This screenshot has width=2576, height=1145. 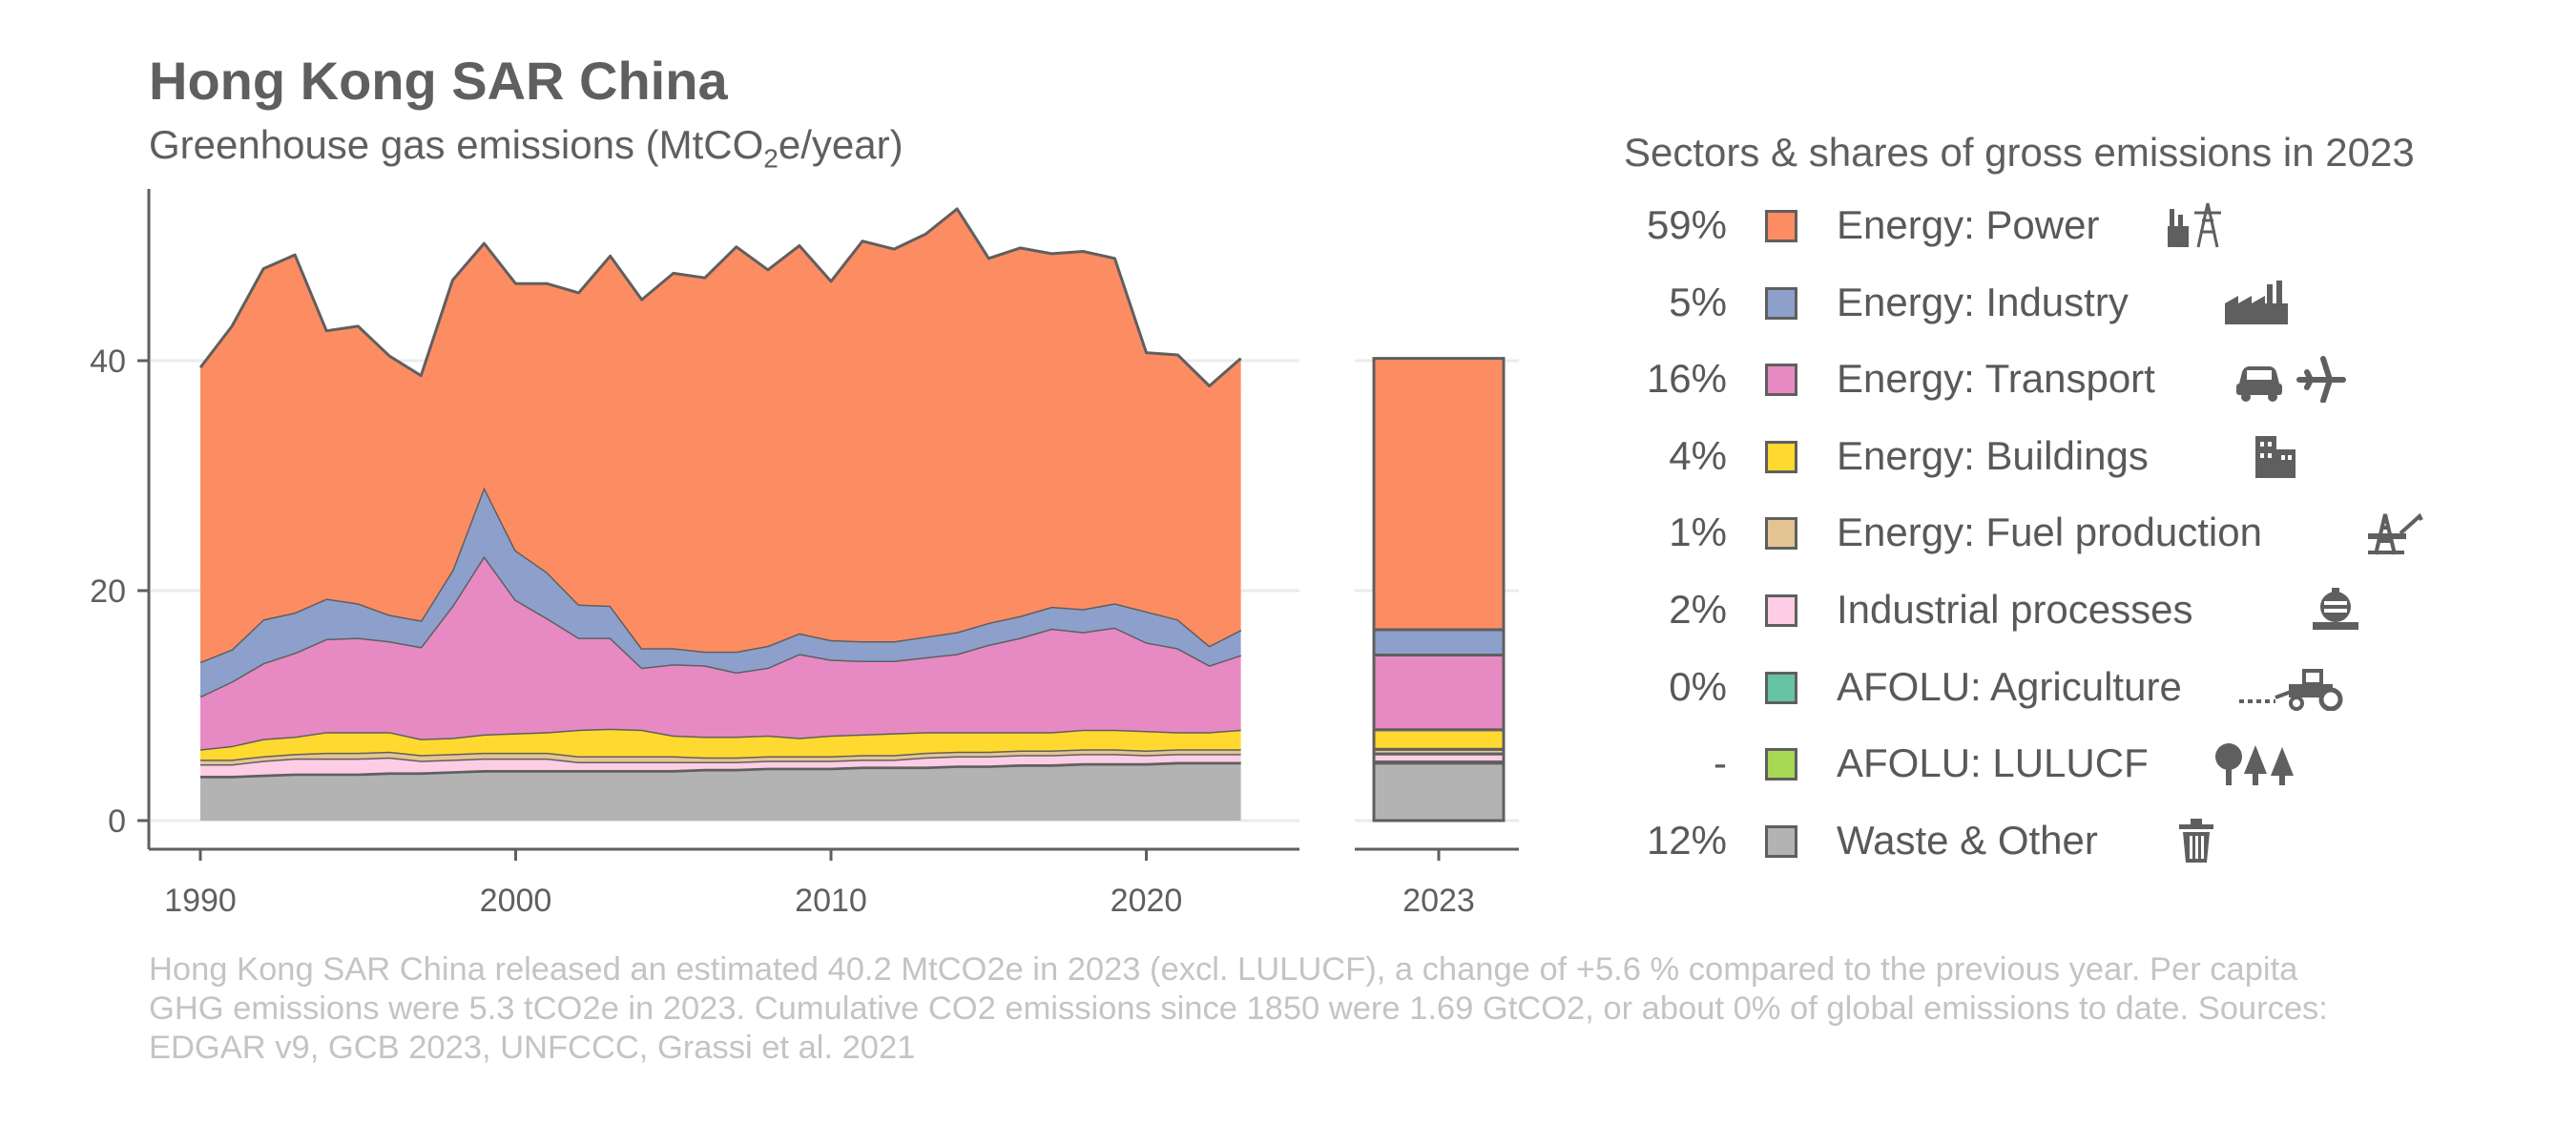 What do you see at coordinates (2196, 840) in the screenshot?
I see `trash-icon` at bounding box center [2196, 840].